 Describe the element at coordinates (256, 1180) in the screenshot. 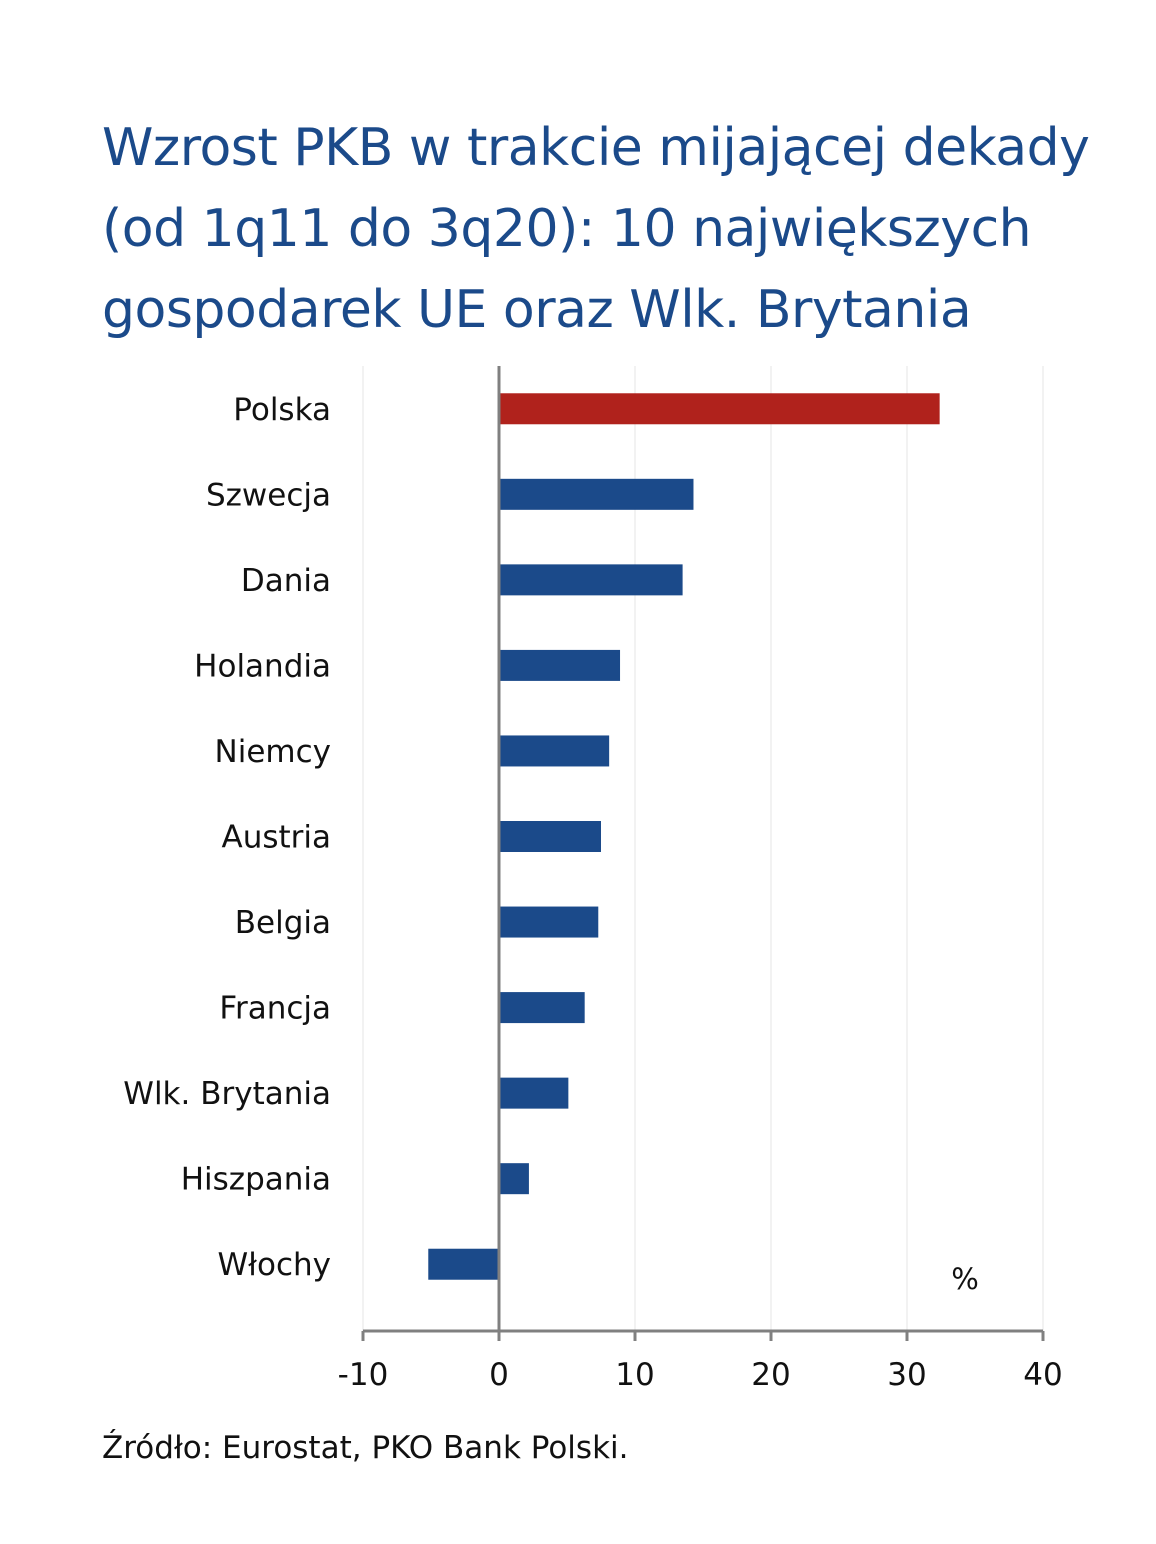

I see `category-label: Hiszpania` at that location.